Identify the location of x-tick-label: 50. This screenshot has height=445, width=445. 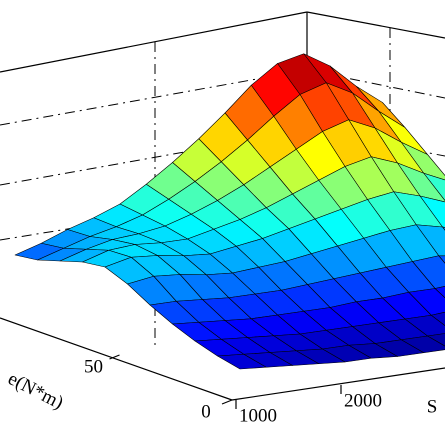
(93, 366).